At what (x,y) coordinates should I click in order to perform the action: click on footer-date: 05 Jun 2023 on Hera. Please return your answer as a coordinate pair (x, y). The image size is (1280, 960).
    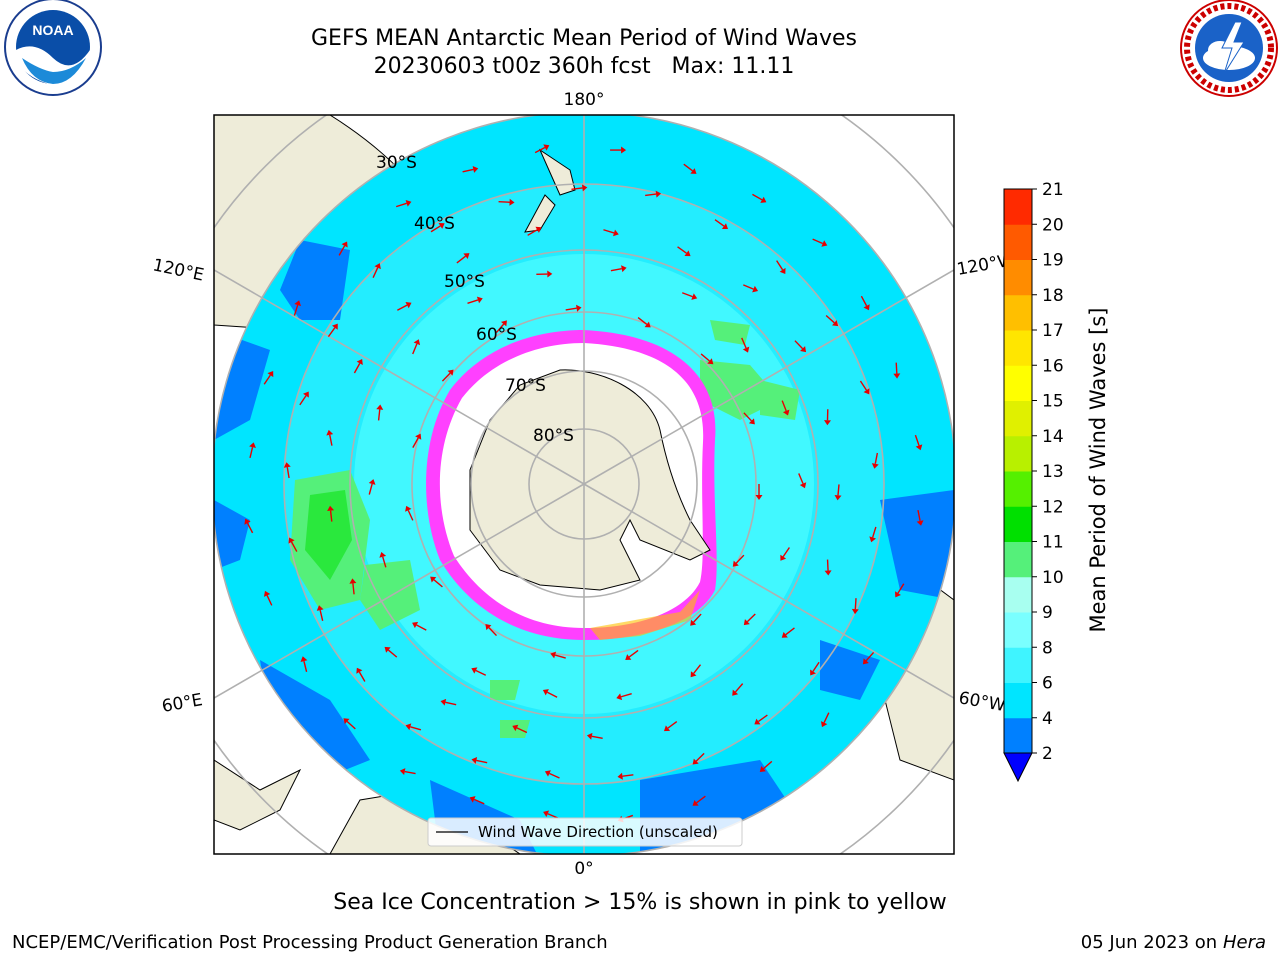
    Looking at the image, I should click on (1173, 942).